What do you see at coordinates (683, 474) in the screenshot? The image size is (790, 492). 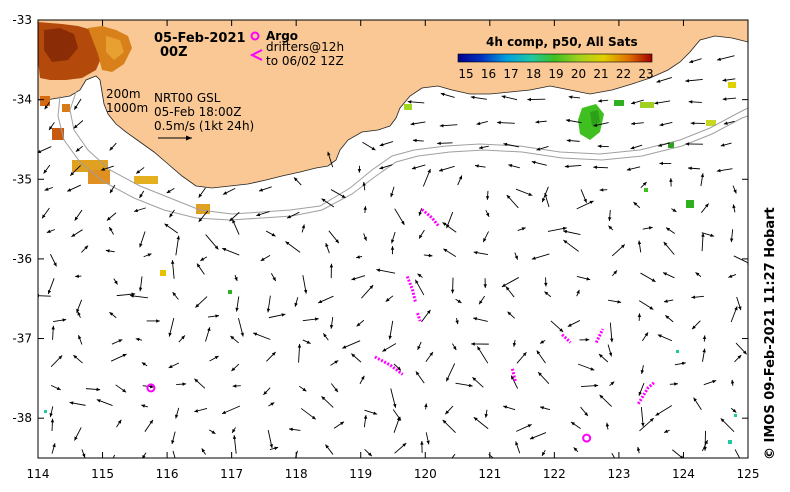 I see `x-tick-label: 124` at bounding box center [683, 474].